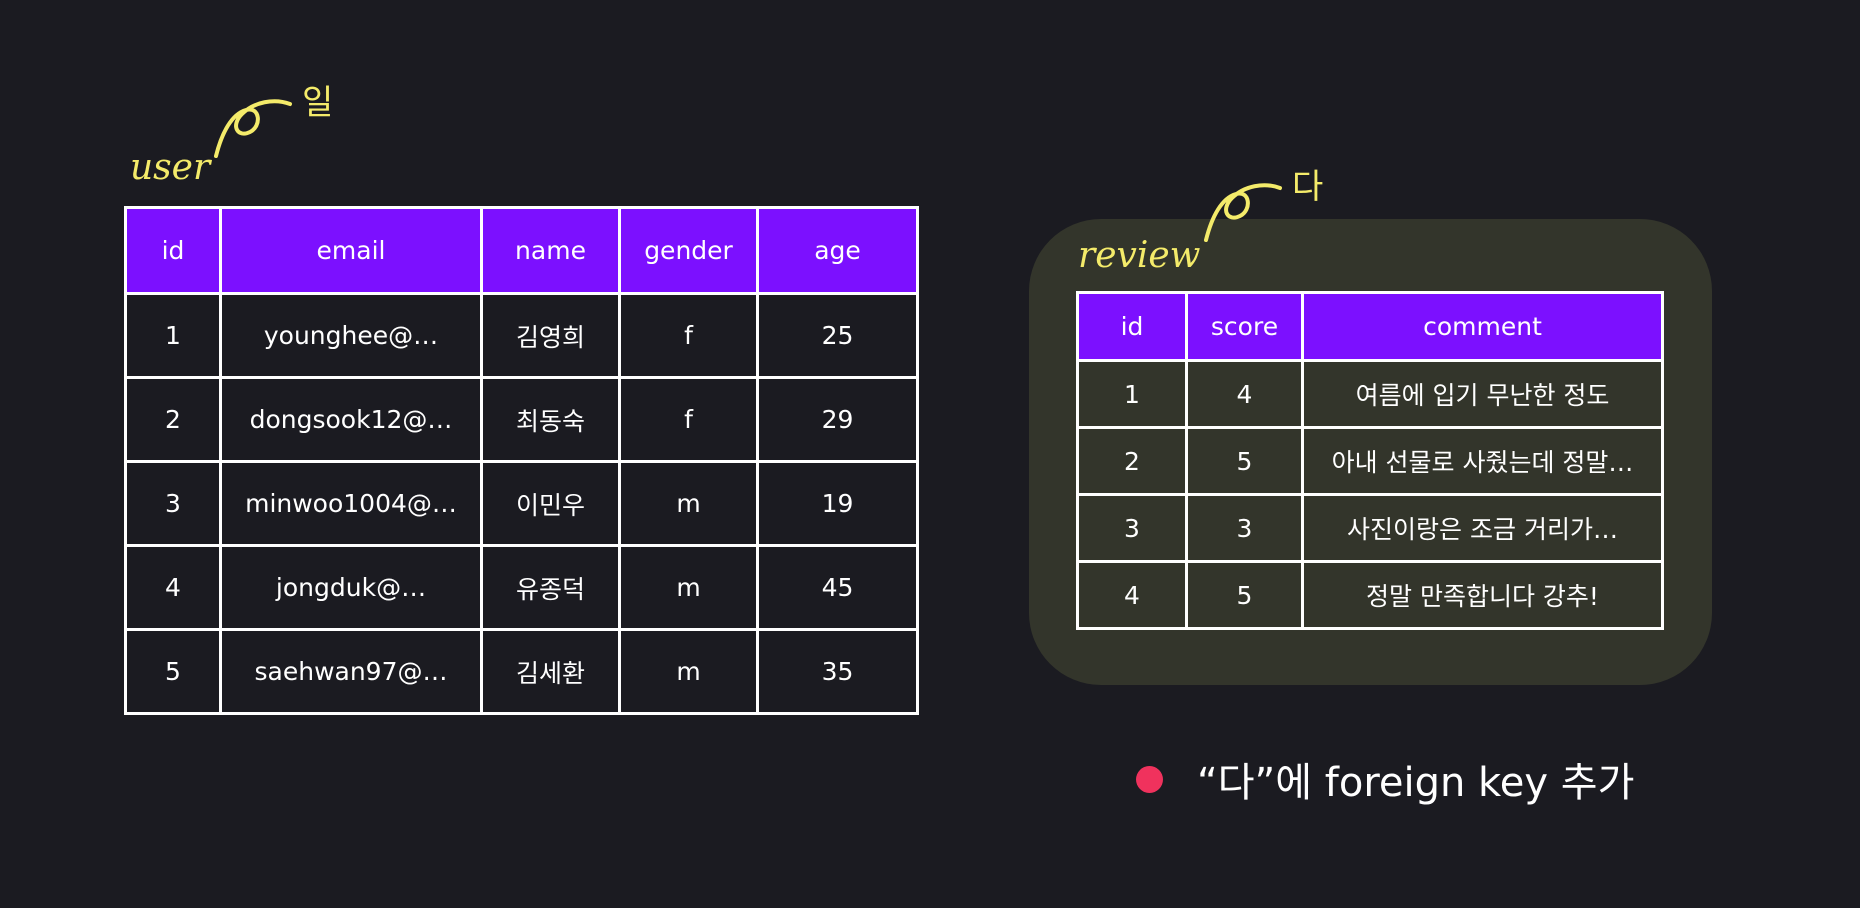 The height and width of the screenshot is (908, 1860). I want to click on user-cardinality-label: 일, so click(318, 103).